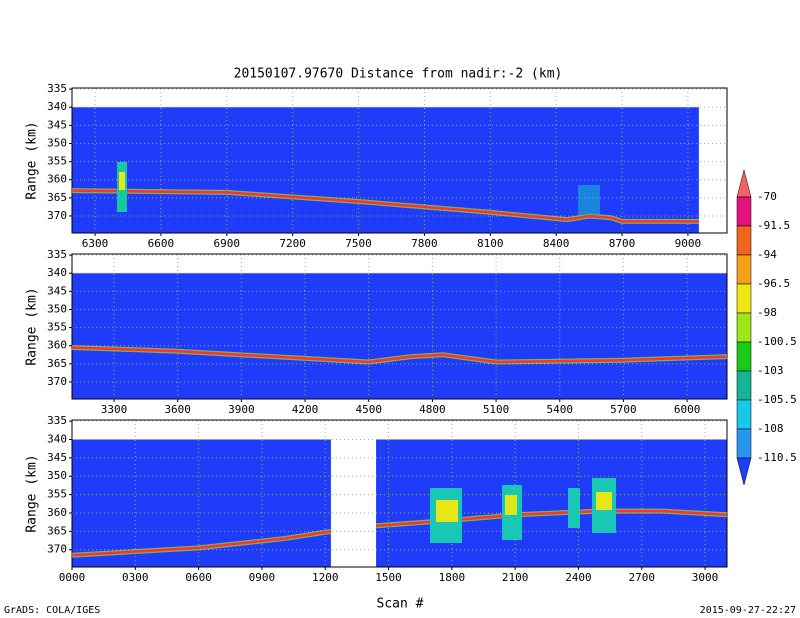  I want to click on x-tick-label: 2700, so click(641, 577).